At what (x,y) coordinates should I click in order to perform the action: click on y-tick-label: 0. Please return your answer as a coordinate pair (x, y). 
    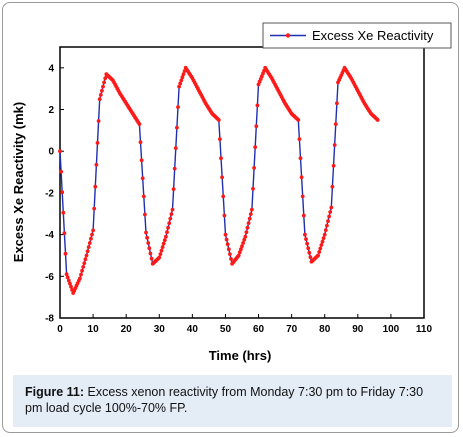
    Looking at the image, I should click on (51, 152).